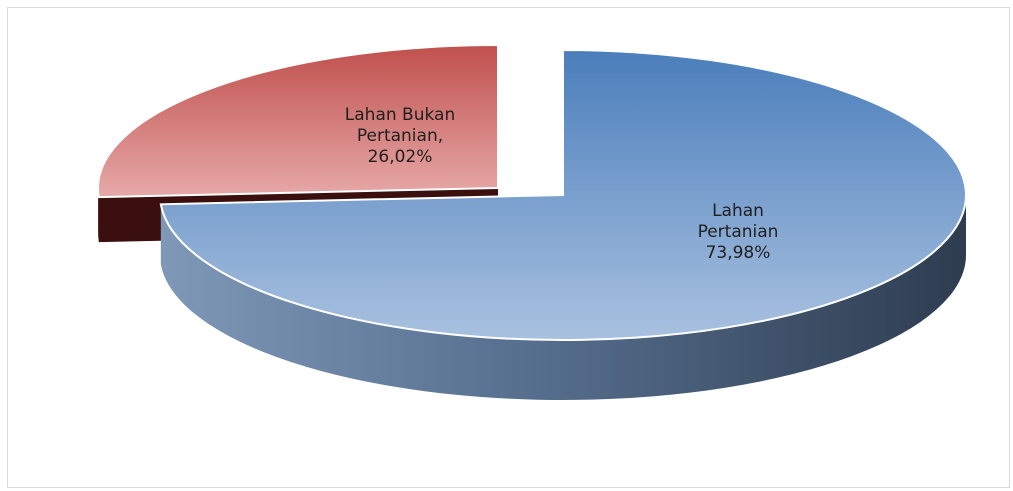 This screenshot has height=491, width=1013. What do you see at coordinates (98, 215) in the screenshot?
I see `slice-side-wall` at bounding box center [98, 215].